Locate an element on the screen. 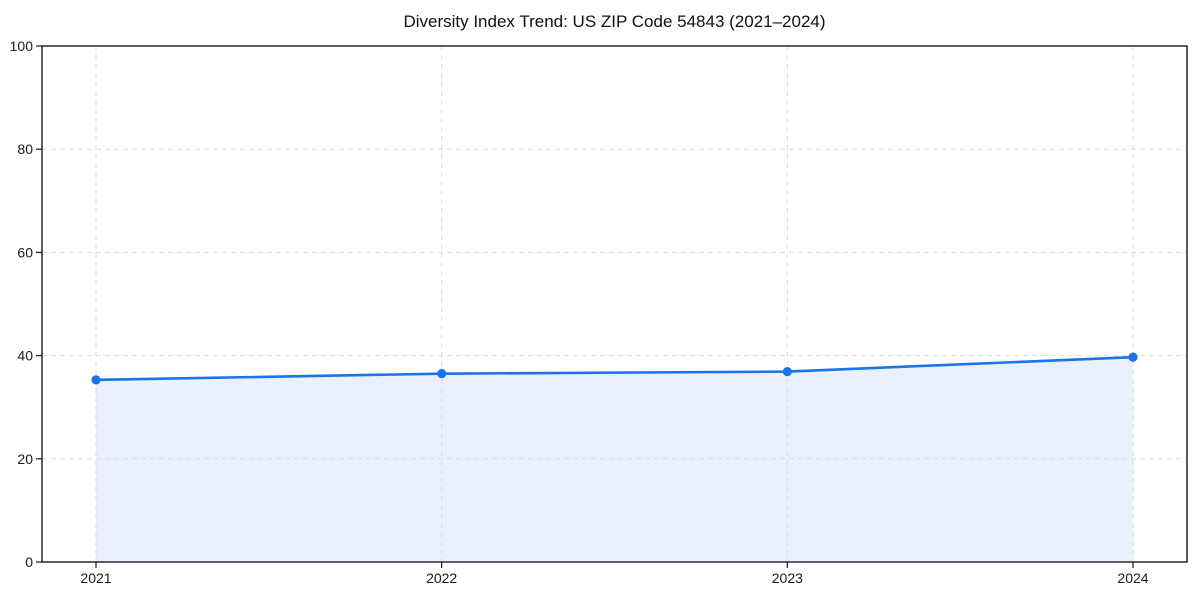 The height and width of the screenshot is (600, 1200). x-tick-label: 2022 is located at coordinates (441, 578).